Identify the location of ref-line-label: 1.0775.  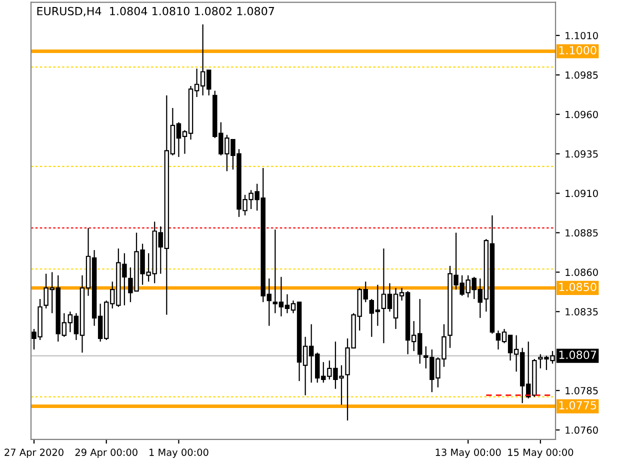
(577, 405).